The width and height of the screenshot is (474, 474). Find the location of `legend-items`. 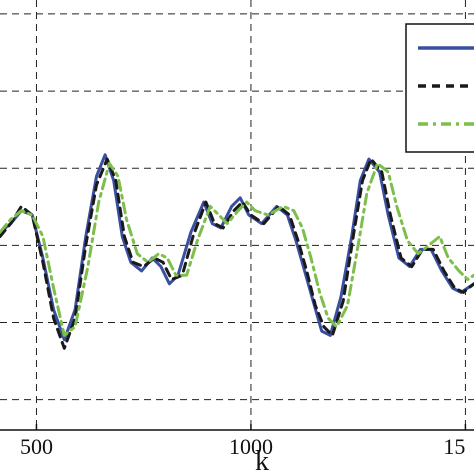

legend-items is located at coordinates (446, 86).